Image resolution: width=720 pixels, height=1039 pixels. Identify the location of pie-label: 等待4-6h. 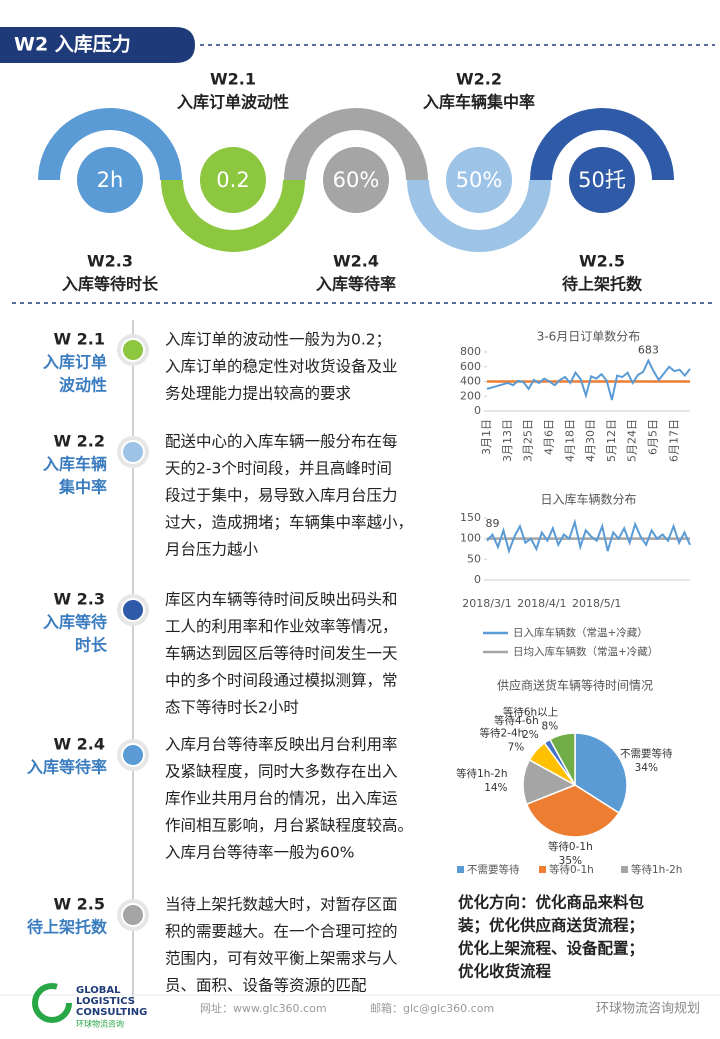
(516, 720).